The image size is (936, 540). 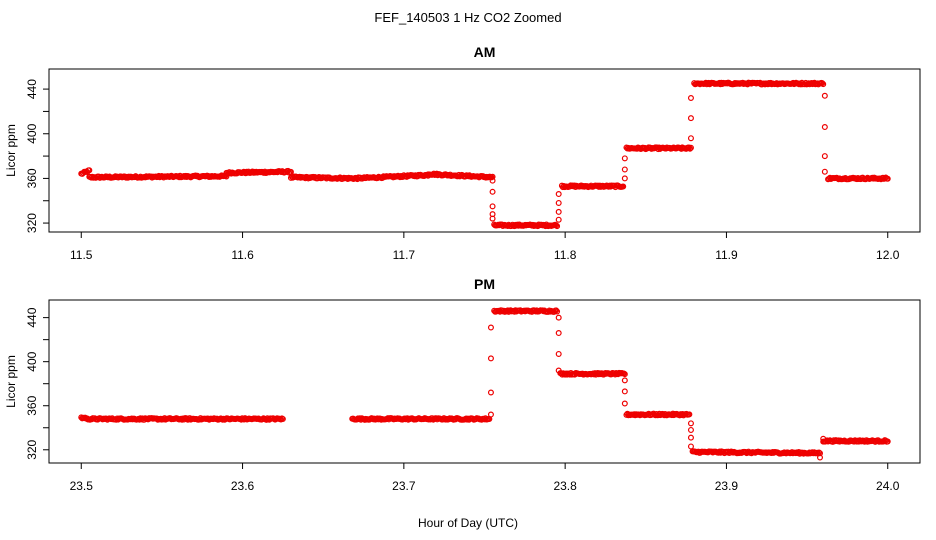 I want to click on am-x-tick-label: 12.0, so click(x=888, y=255).